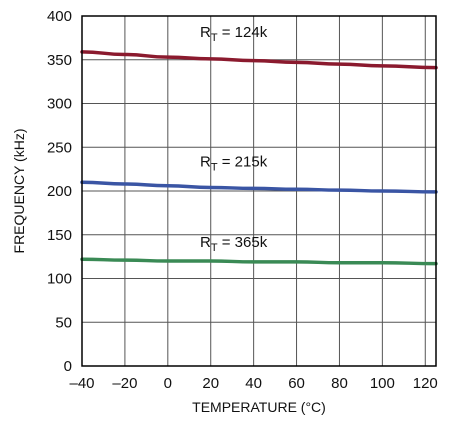 This screenshot has height=421, width=453. I want to click on y-tick-label: 0, so click(68, 366).